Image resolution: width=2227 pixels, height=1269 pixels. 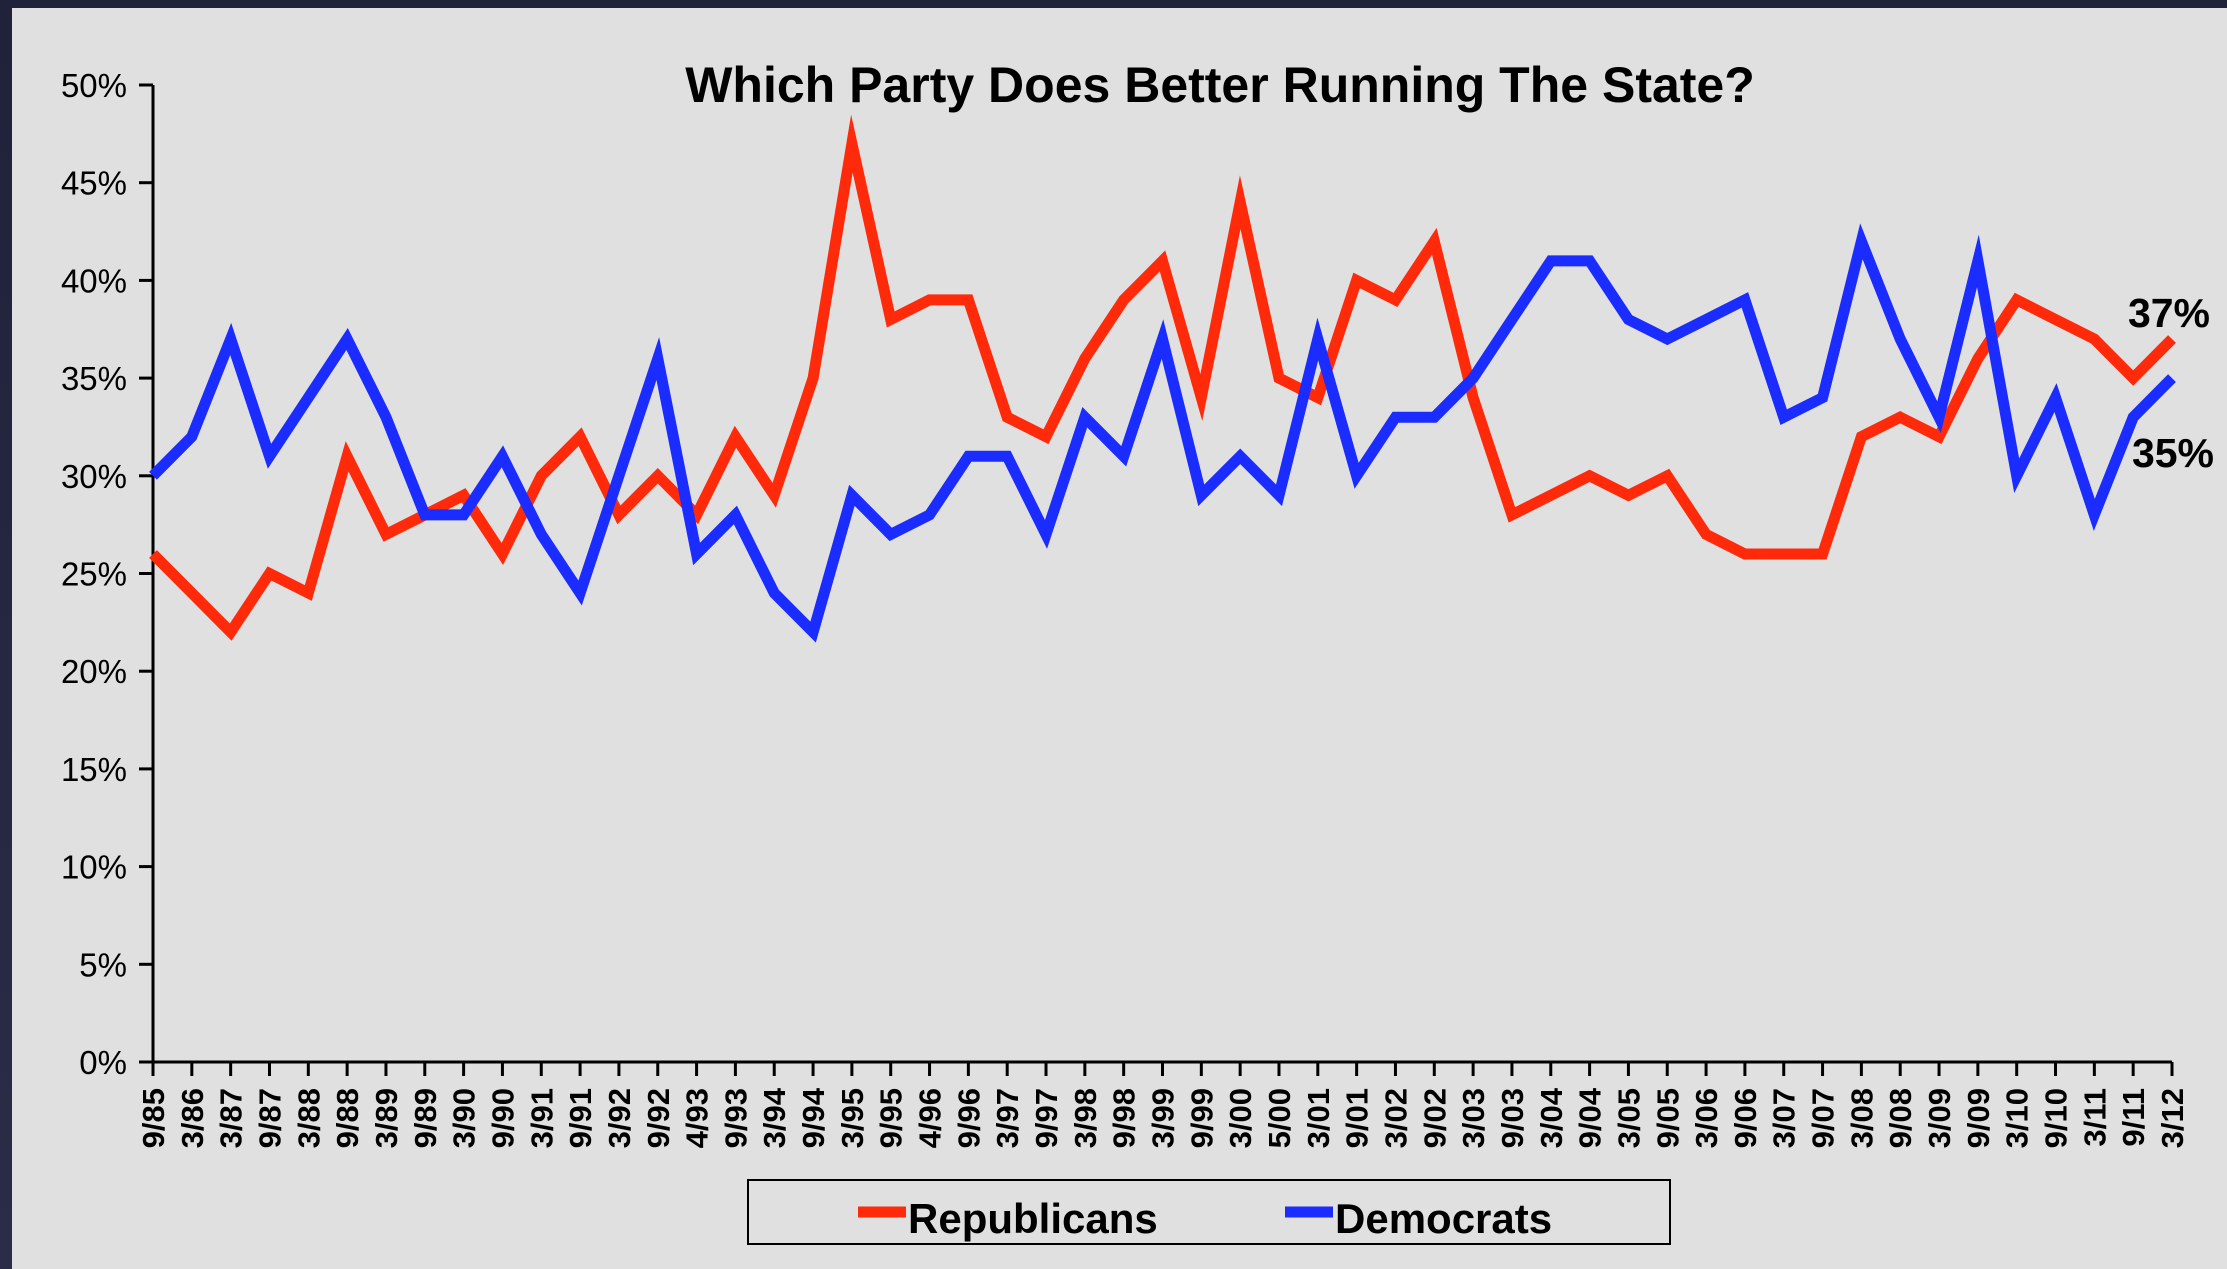 I want to click on legend-label-democrats: Democrats, so click(x=1443, y=1218).